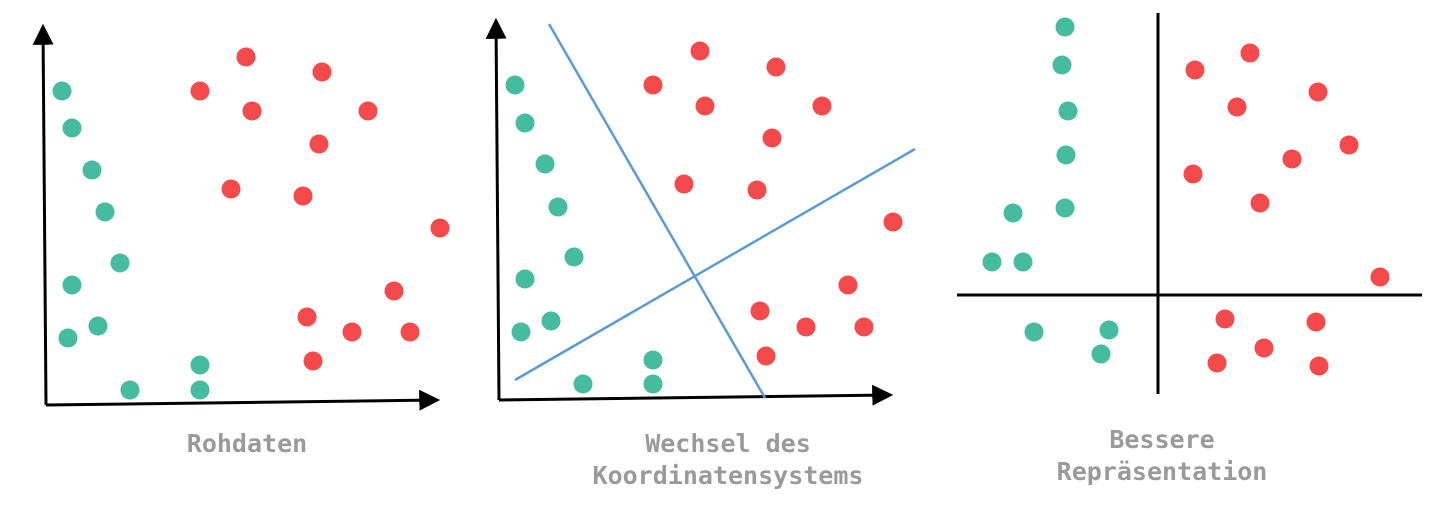 This screenshot has width=1451, height=516. I want to click on caption-line: Rohdaten, so click(247, 443).